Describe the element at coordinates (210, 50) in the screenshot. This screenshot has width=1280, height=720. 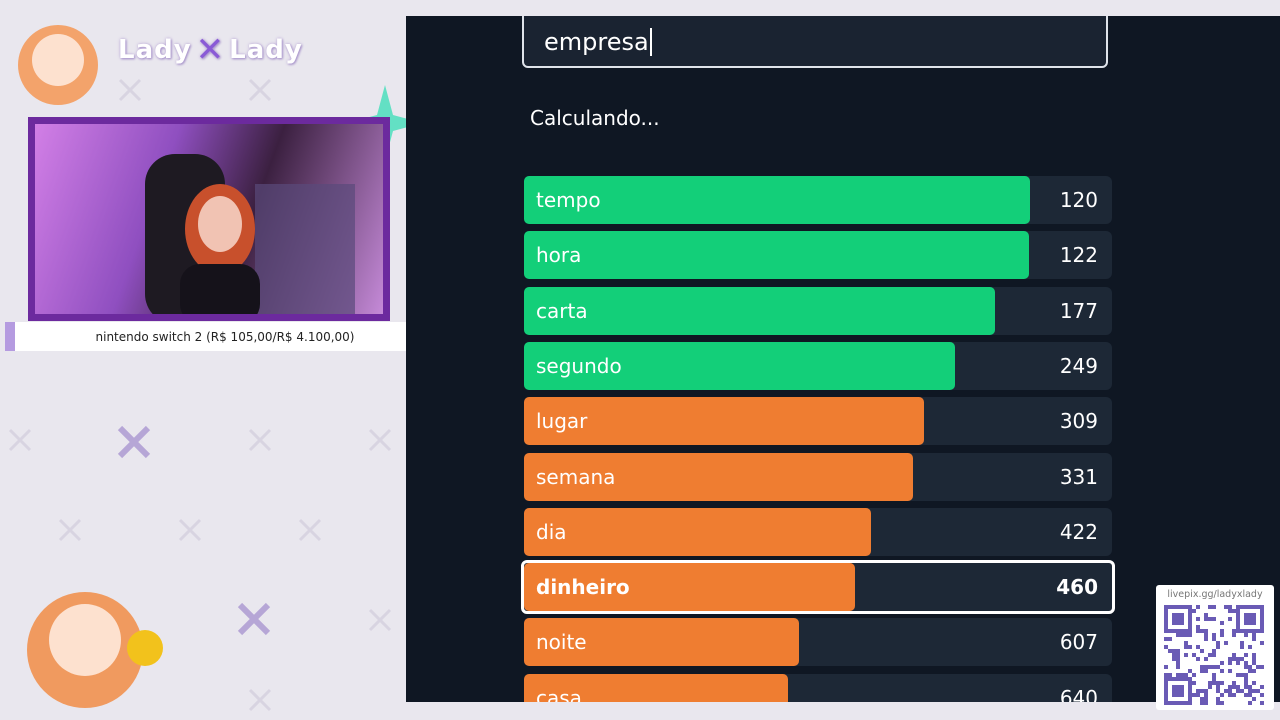
I see `logo: Lady ✕ Lady` at that location.